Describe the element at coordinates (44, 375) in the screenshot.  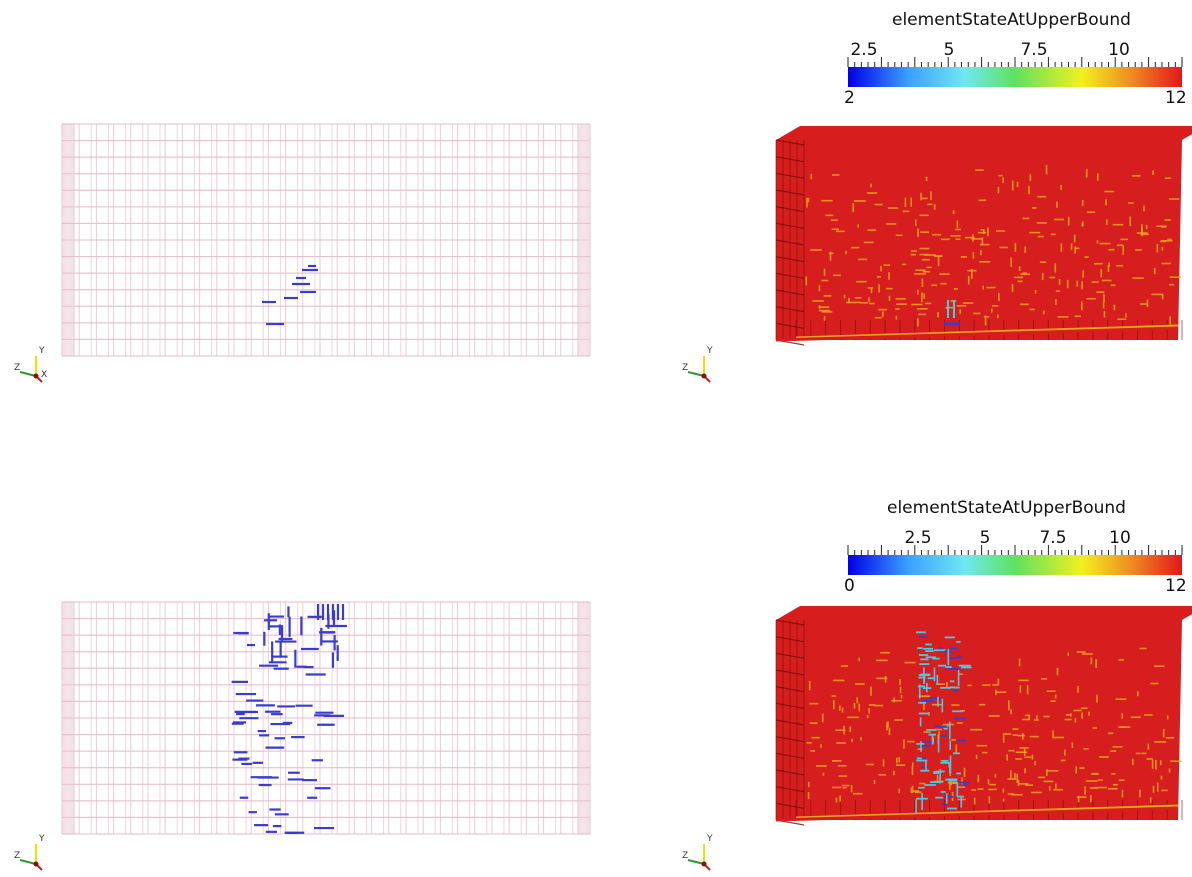
I see `axis-x-label: X` at that location.